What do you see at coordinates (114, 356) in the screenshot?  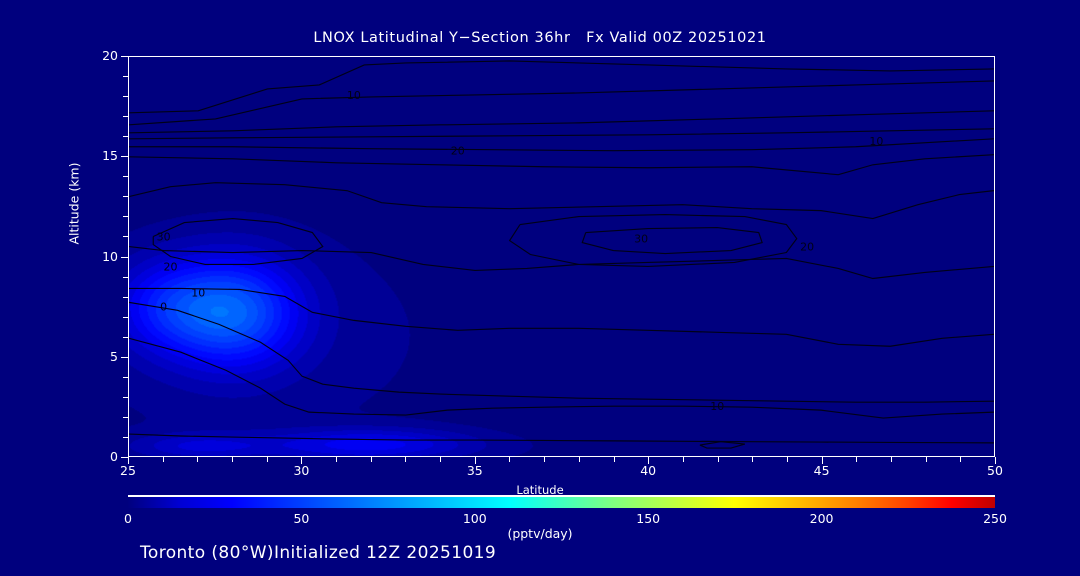 I see `y-axis-tick-label: 5` at bounding box center [114, 356].